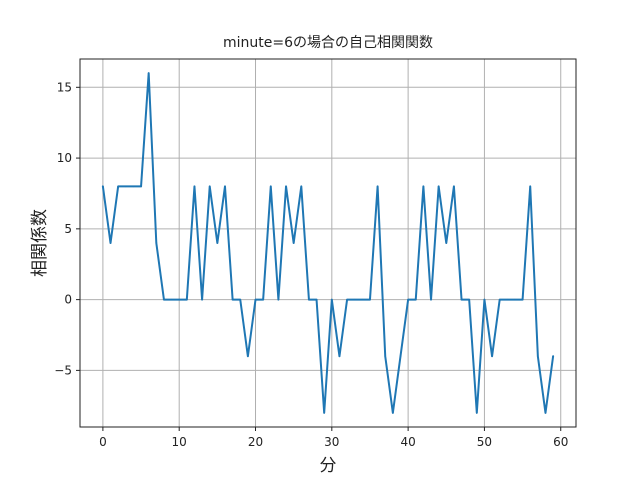 The width and height of the screenshot is (640, 480). Describe the element at coordinates (331, 442) in the screenshot. I see `x-tick-label: 30` at that location.